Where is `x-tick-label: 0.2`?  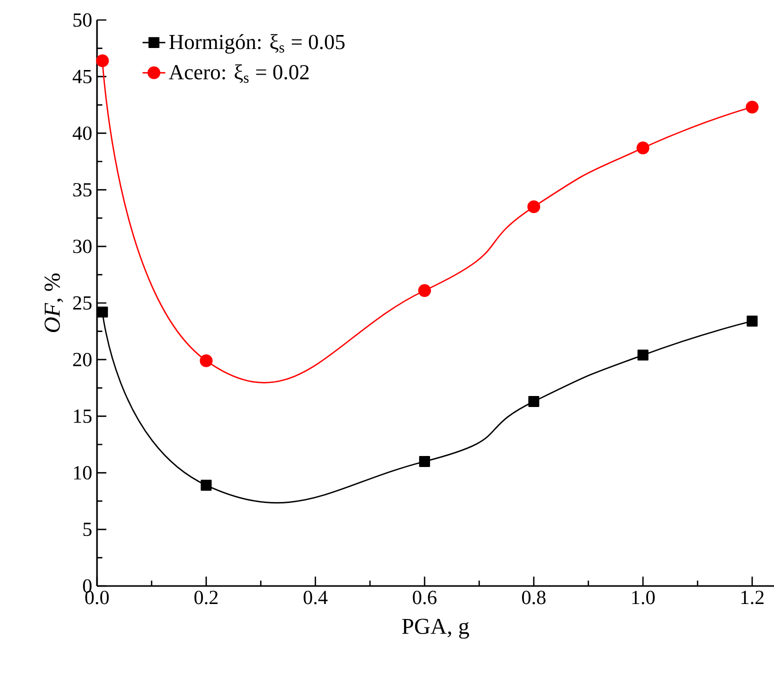
x-tick-label: 0.2 is located at coordinates (206, 597).